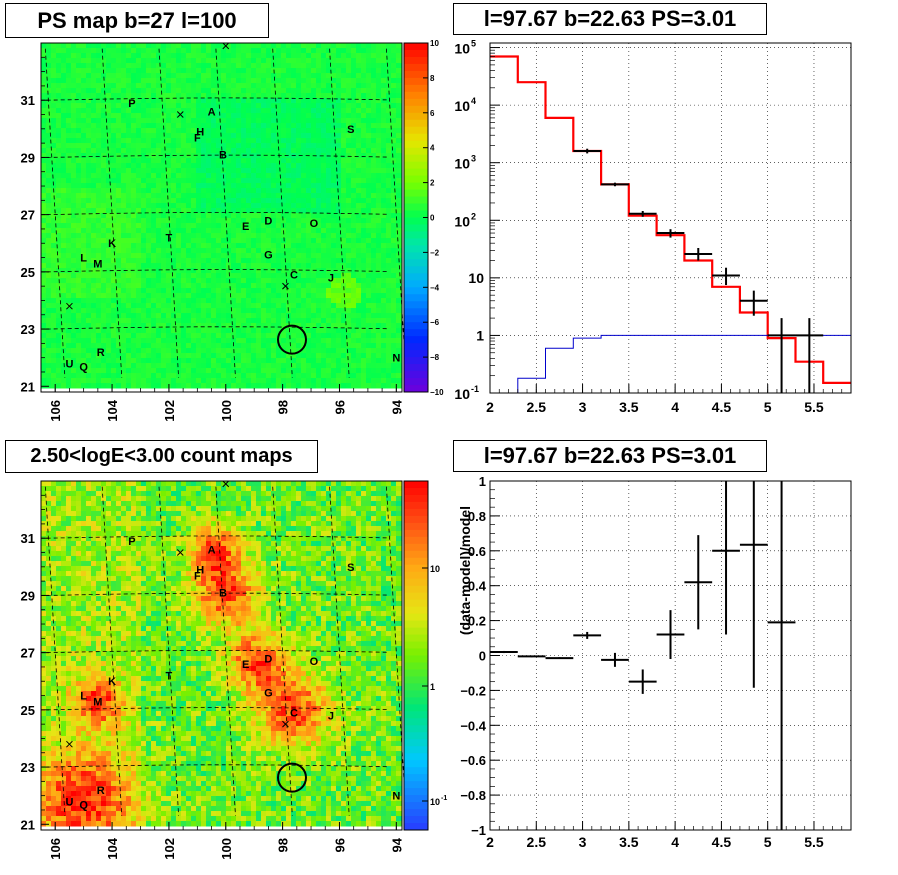 Image resolution: width=898 pixels, height=875 pixels. Describe the element at coordinates (28, 824) in the screenshot. I see `cnt-ytick-label: 21` at that location.